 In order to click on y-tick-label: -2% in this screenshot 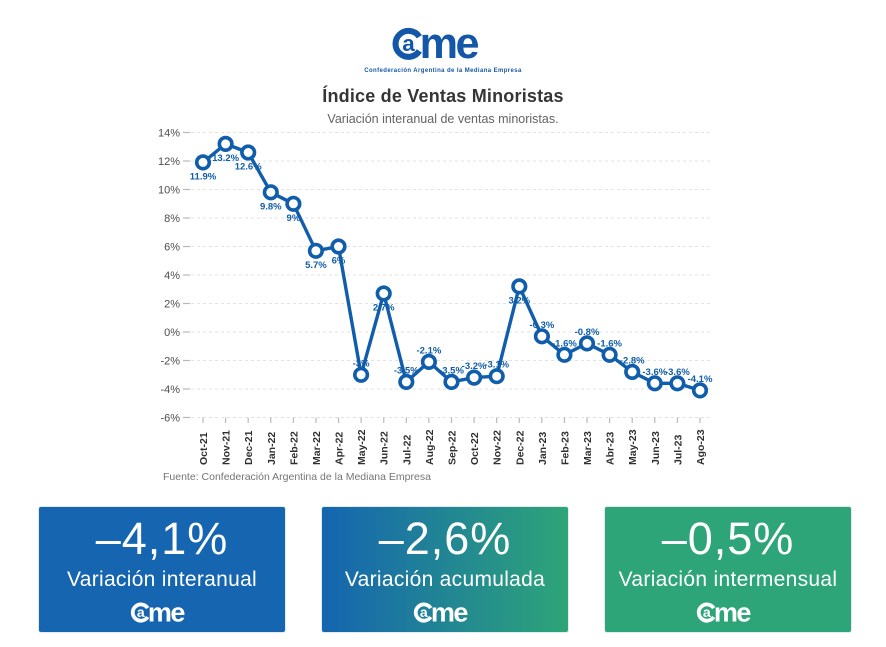, I will do `click(170, 362)`.